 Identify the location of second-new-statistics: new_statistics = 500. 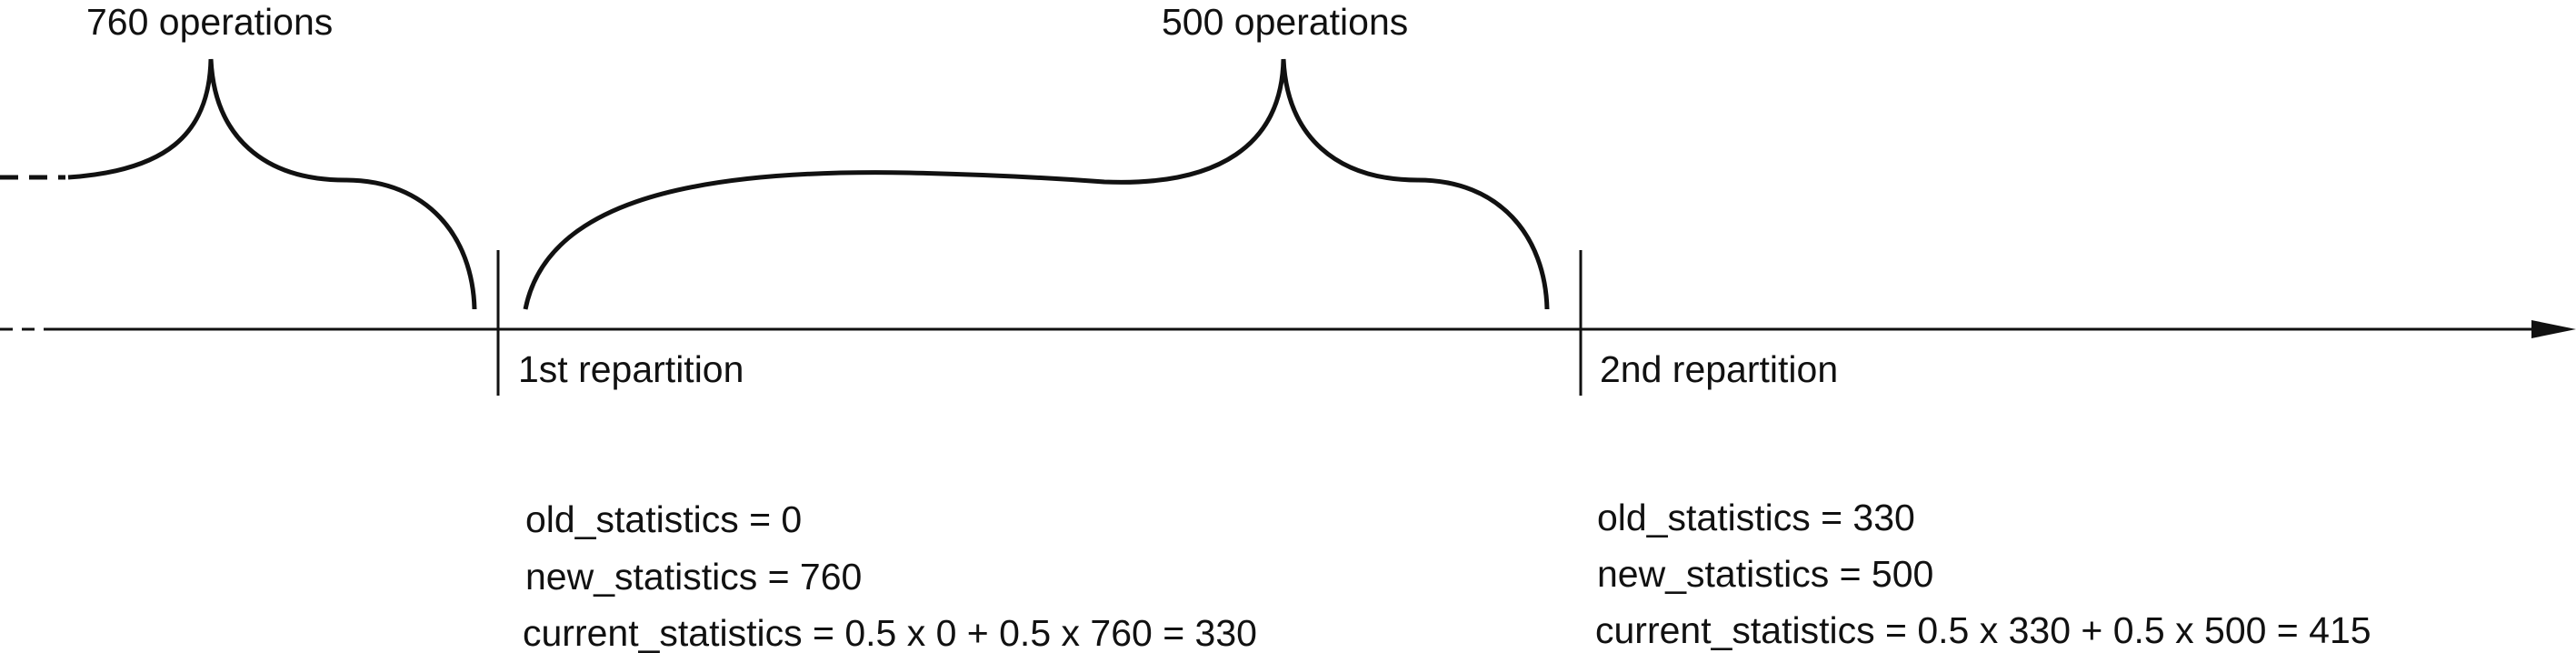
(1765, 574).